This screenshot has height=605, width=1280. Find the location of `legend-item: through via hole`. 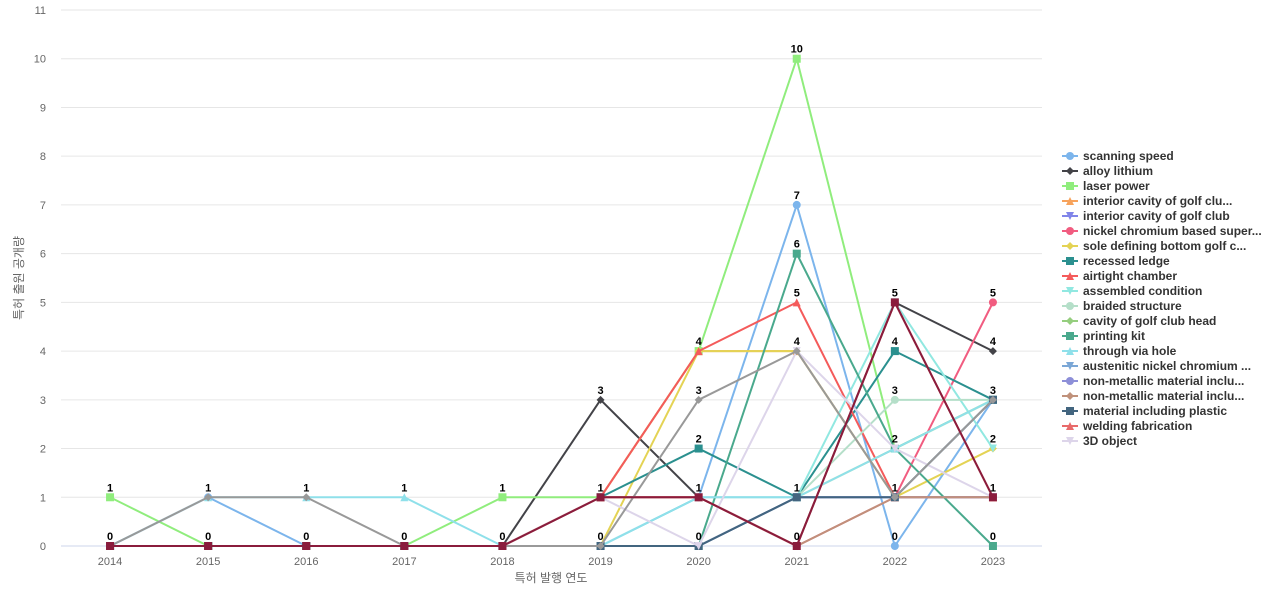

legend-item: through via hole is located at coordinates (1119, 351).